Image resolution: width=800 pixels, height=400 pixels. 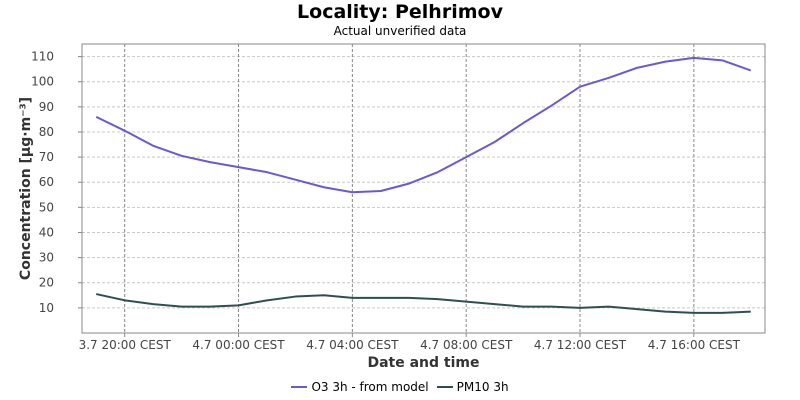 What do you see at coordinates (46, 308) in the screenshot?
I see `y-tick-label: 10` at bounding box center [46, 308].